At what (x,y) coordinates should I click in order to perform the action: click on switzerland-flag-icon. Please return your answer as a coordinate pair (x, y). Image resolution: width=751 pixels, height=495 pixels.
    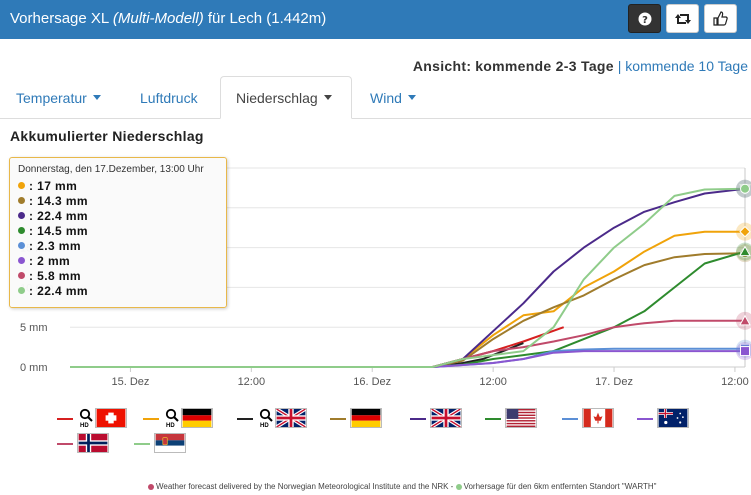
    Looking at the image, I should click on (111, 418).